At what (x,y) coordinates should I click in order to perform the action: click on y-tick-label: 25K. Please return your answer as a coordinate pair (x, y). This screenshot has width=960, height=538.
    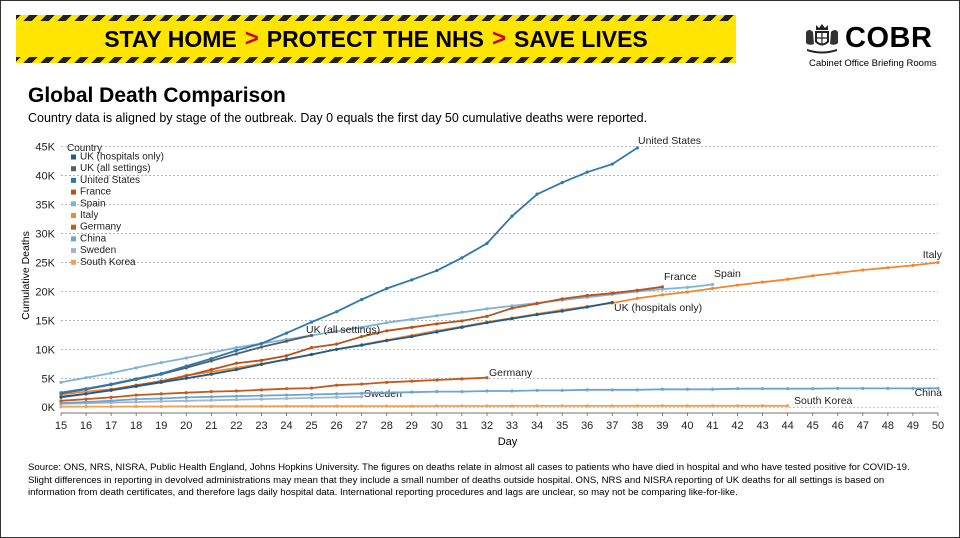
    Looking at the image, I should click on (45, 263).